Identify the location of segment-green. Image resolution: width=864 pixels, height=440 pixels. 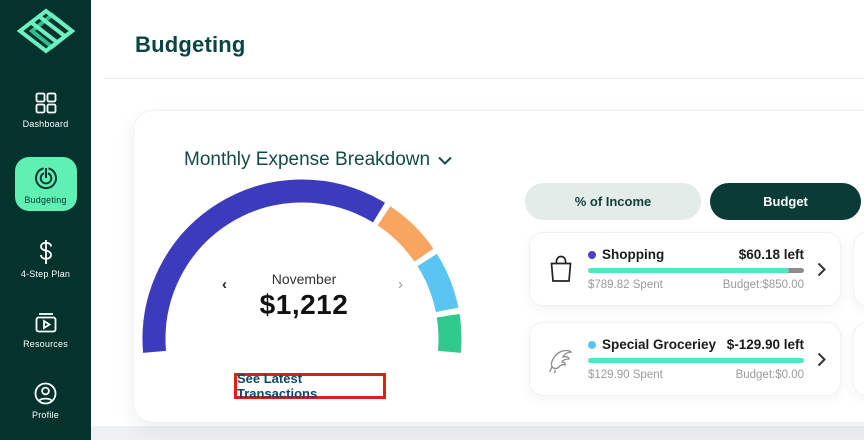
(449, 333).